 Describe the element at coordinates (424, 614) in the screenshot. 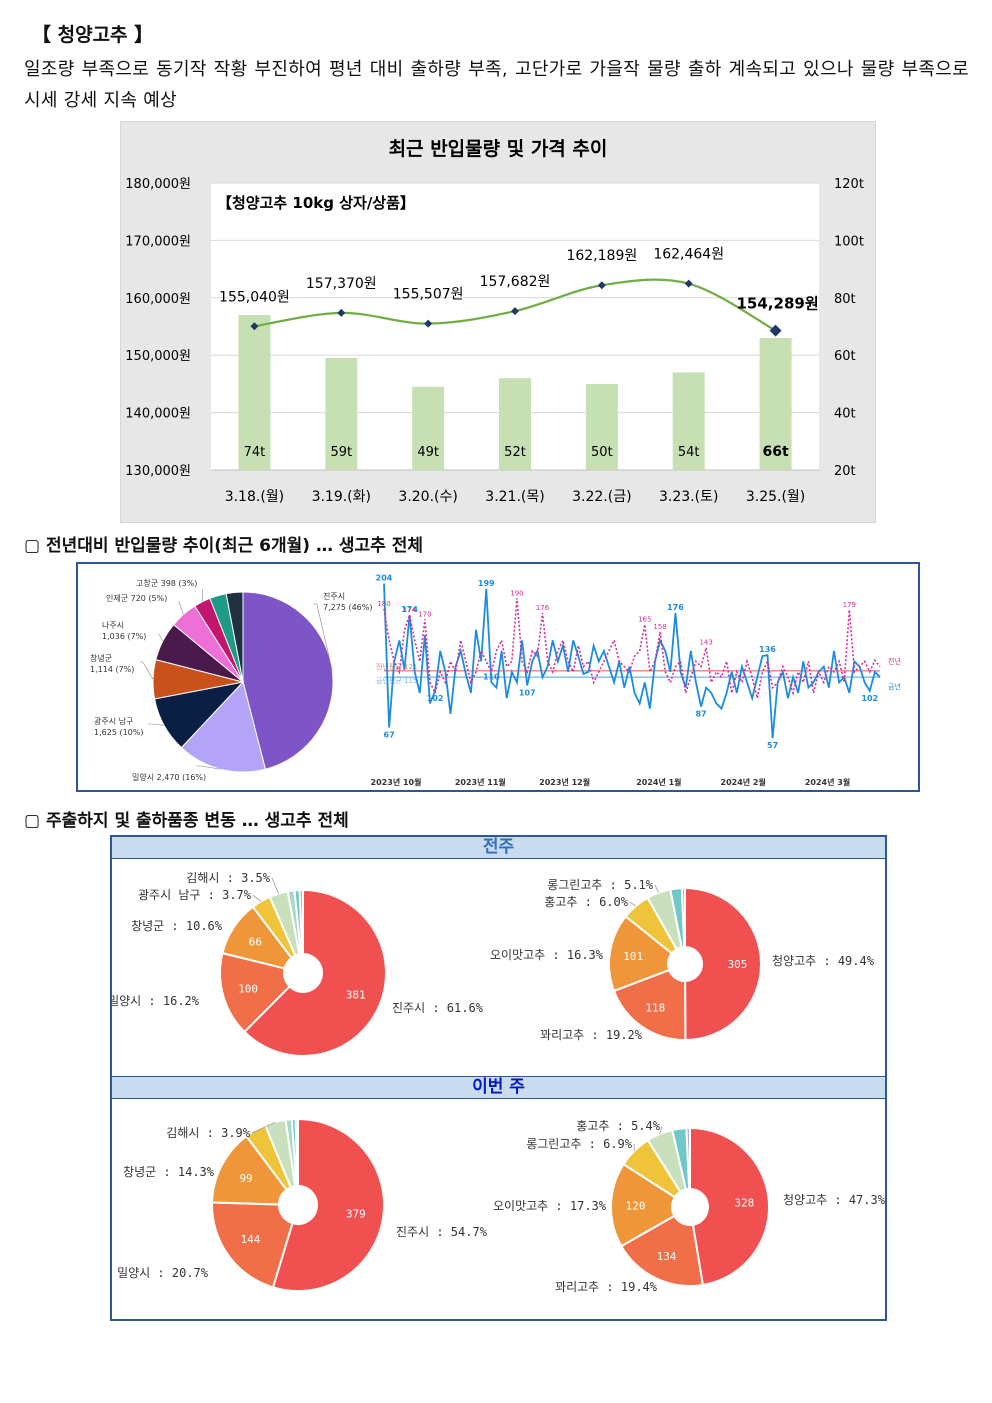

I see `peak-label: 170` at that location.